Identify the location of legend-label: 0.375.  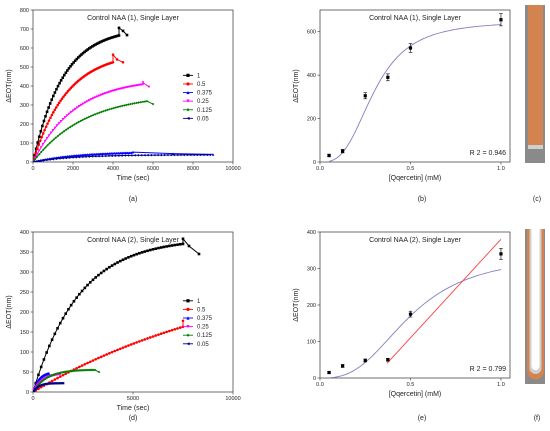
(205, 94).